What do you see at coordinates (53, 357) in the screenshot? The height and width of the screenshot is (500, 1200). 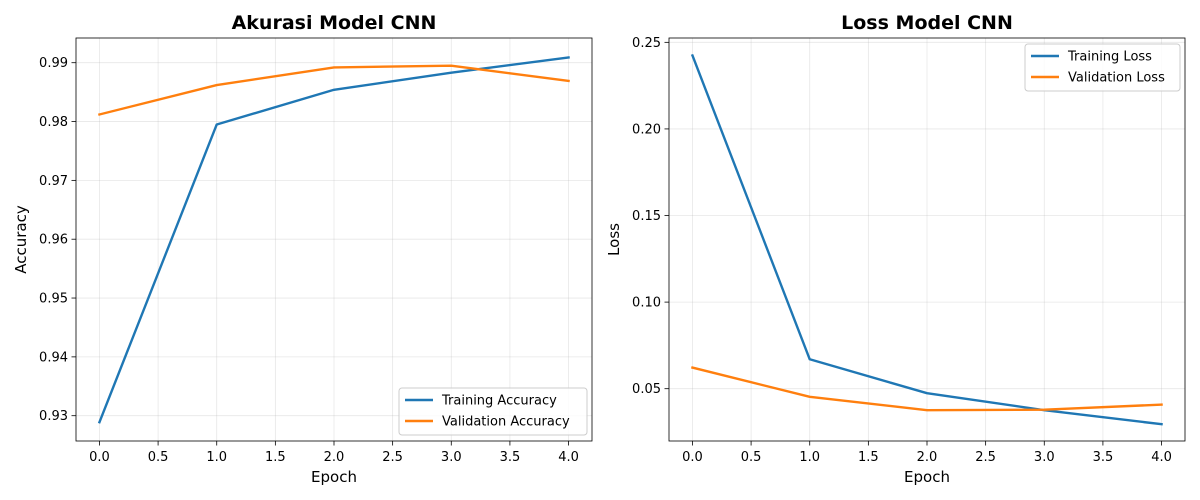 I see `accuracy-y-tick-label: 0.94` at bounding box center [53, 357].